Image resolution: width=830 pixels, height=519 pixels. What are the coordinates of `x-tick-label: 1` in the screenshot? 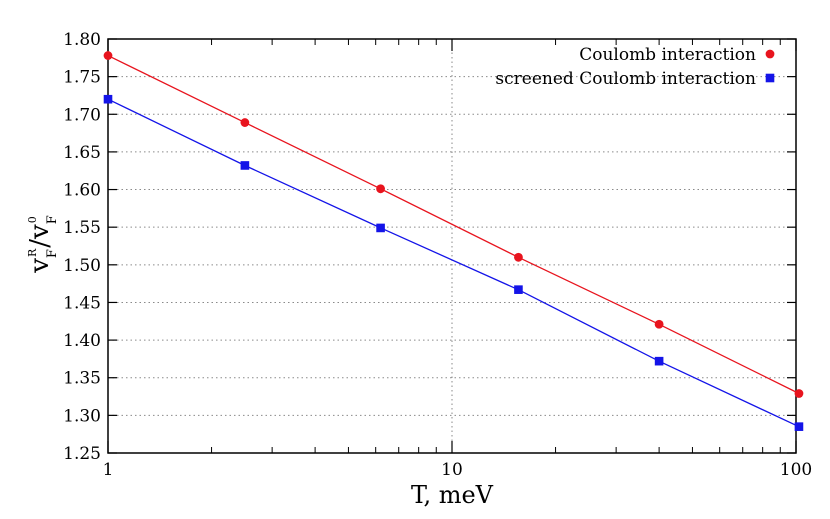 It's located at (108, 470).